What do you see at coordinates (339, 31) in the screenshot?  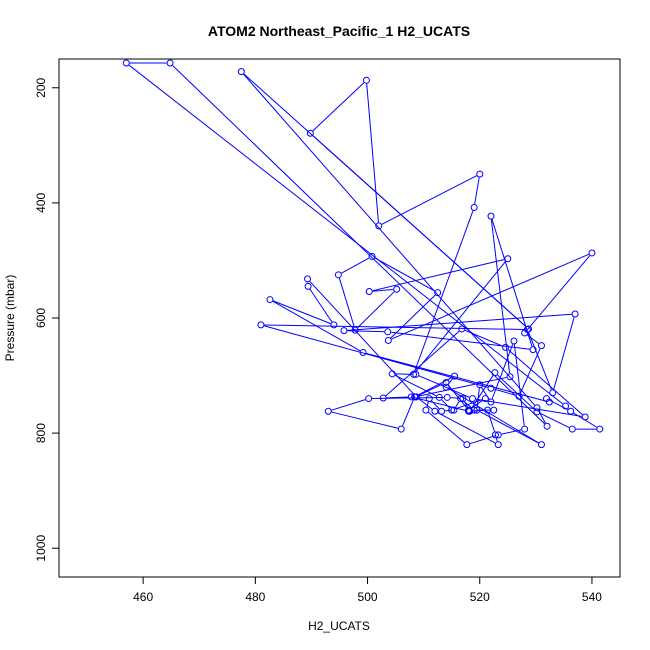 I see `chart-title: ATOM2 Northeast_Pacific_1 H2_UCATS` at bounding box center [339, 31].